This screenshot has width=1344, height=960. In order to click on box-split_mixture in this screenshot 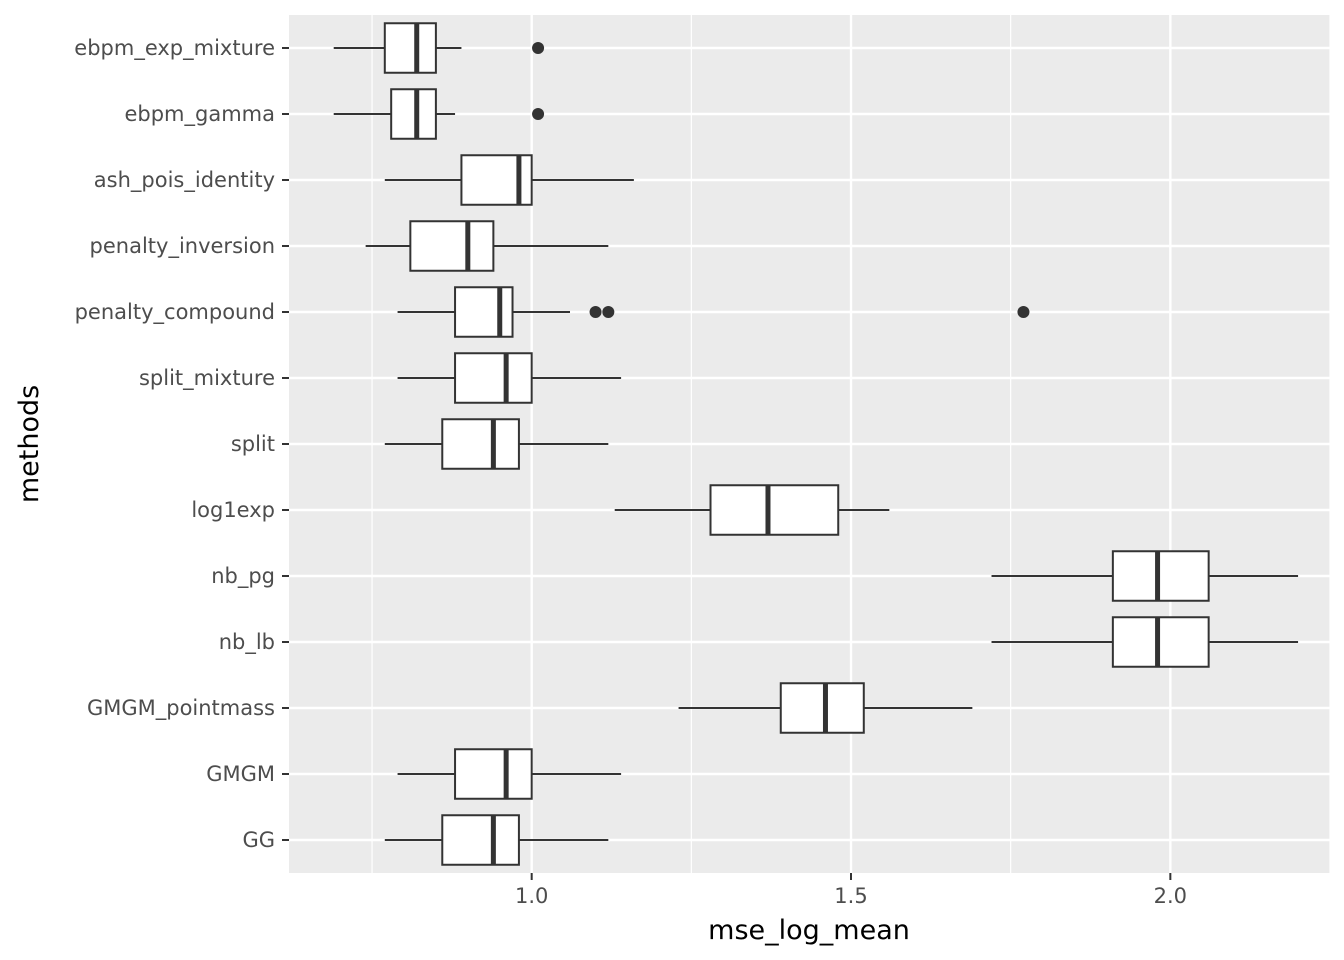, I will do `click(509, 378)`.